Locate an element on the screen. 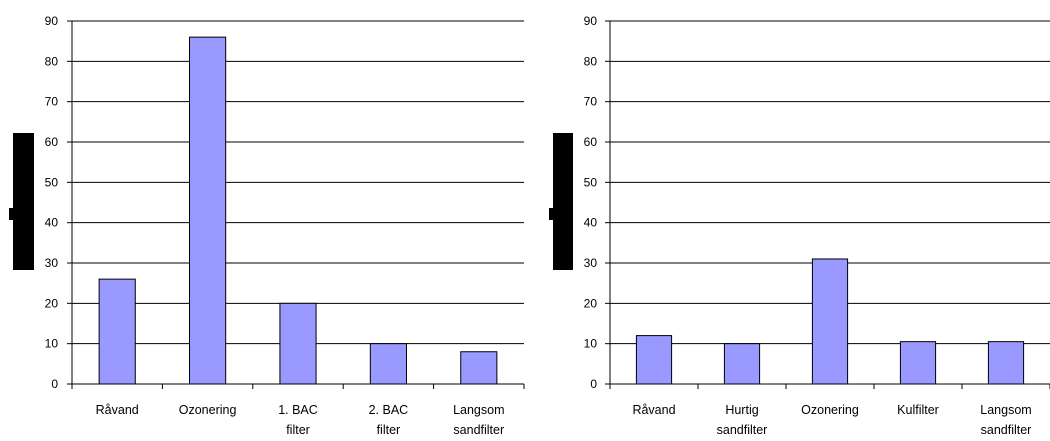 The height and width of the screenshot is (441, 1050). right-ylabel-redaction is located at coordinates (563, 201).